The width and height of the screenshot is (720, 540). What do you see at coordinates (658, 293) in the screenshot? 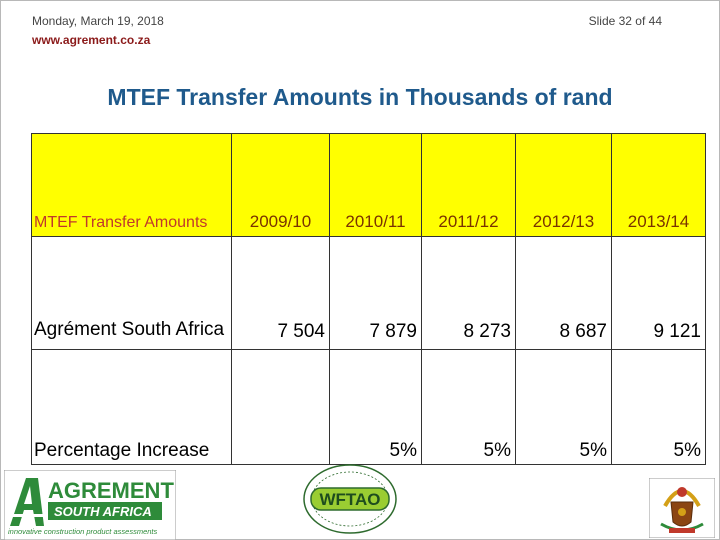
I see `value-cell: 9 121` at bounding box center [658, 293].